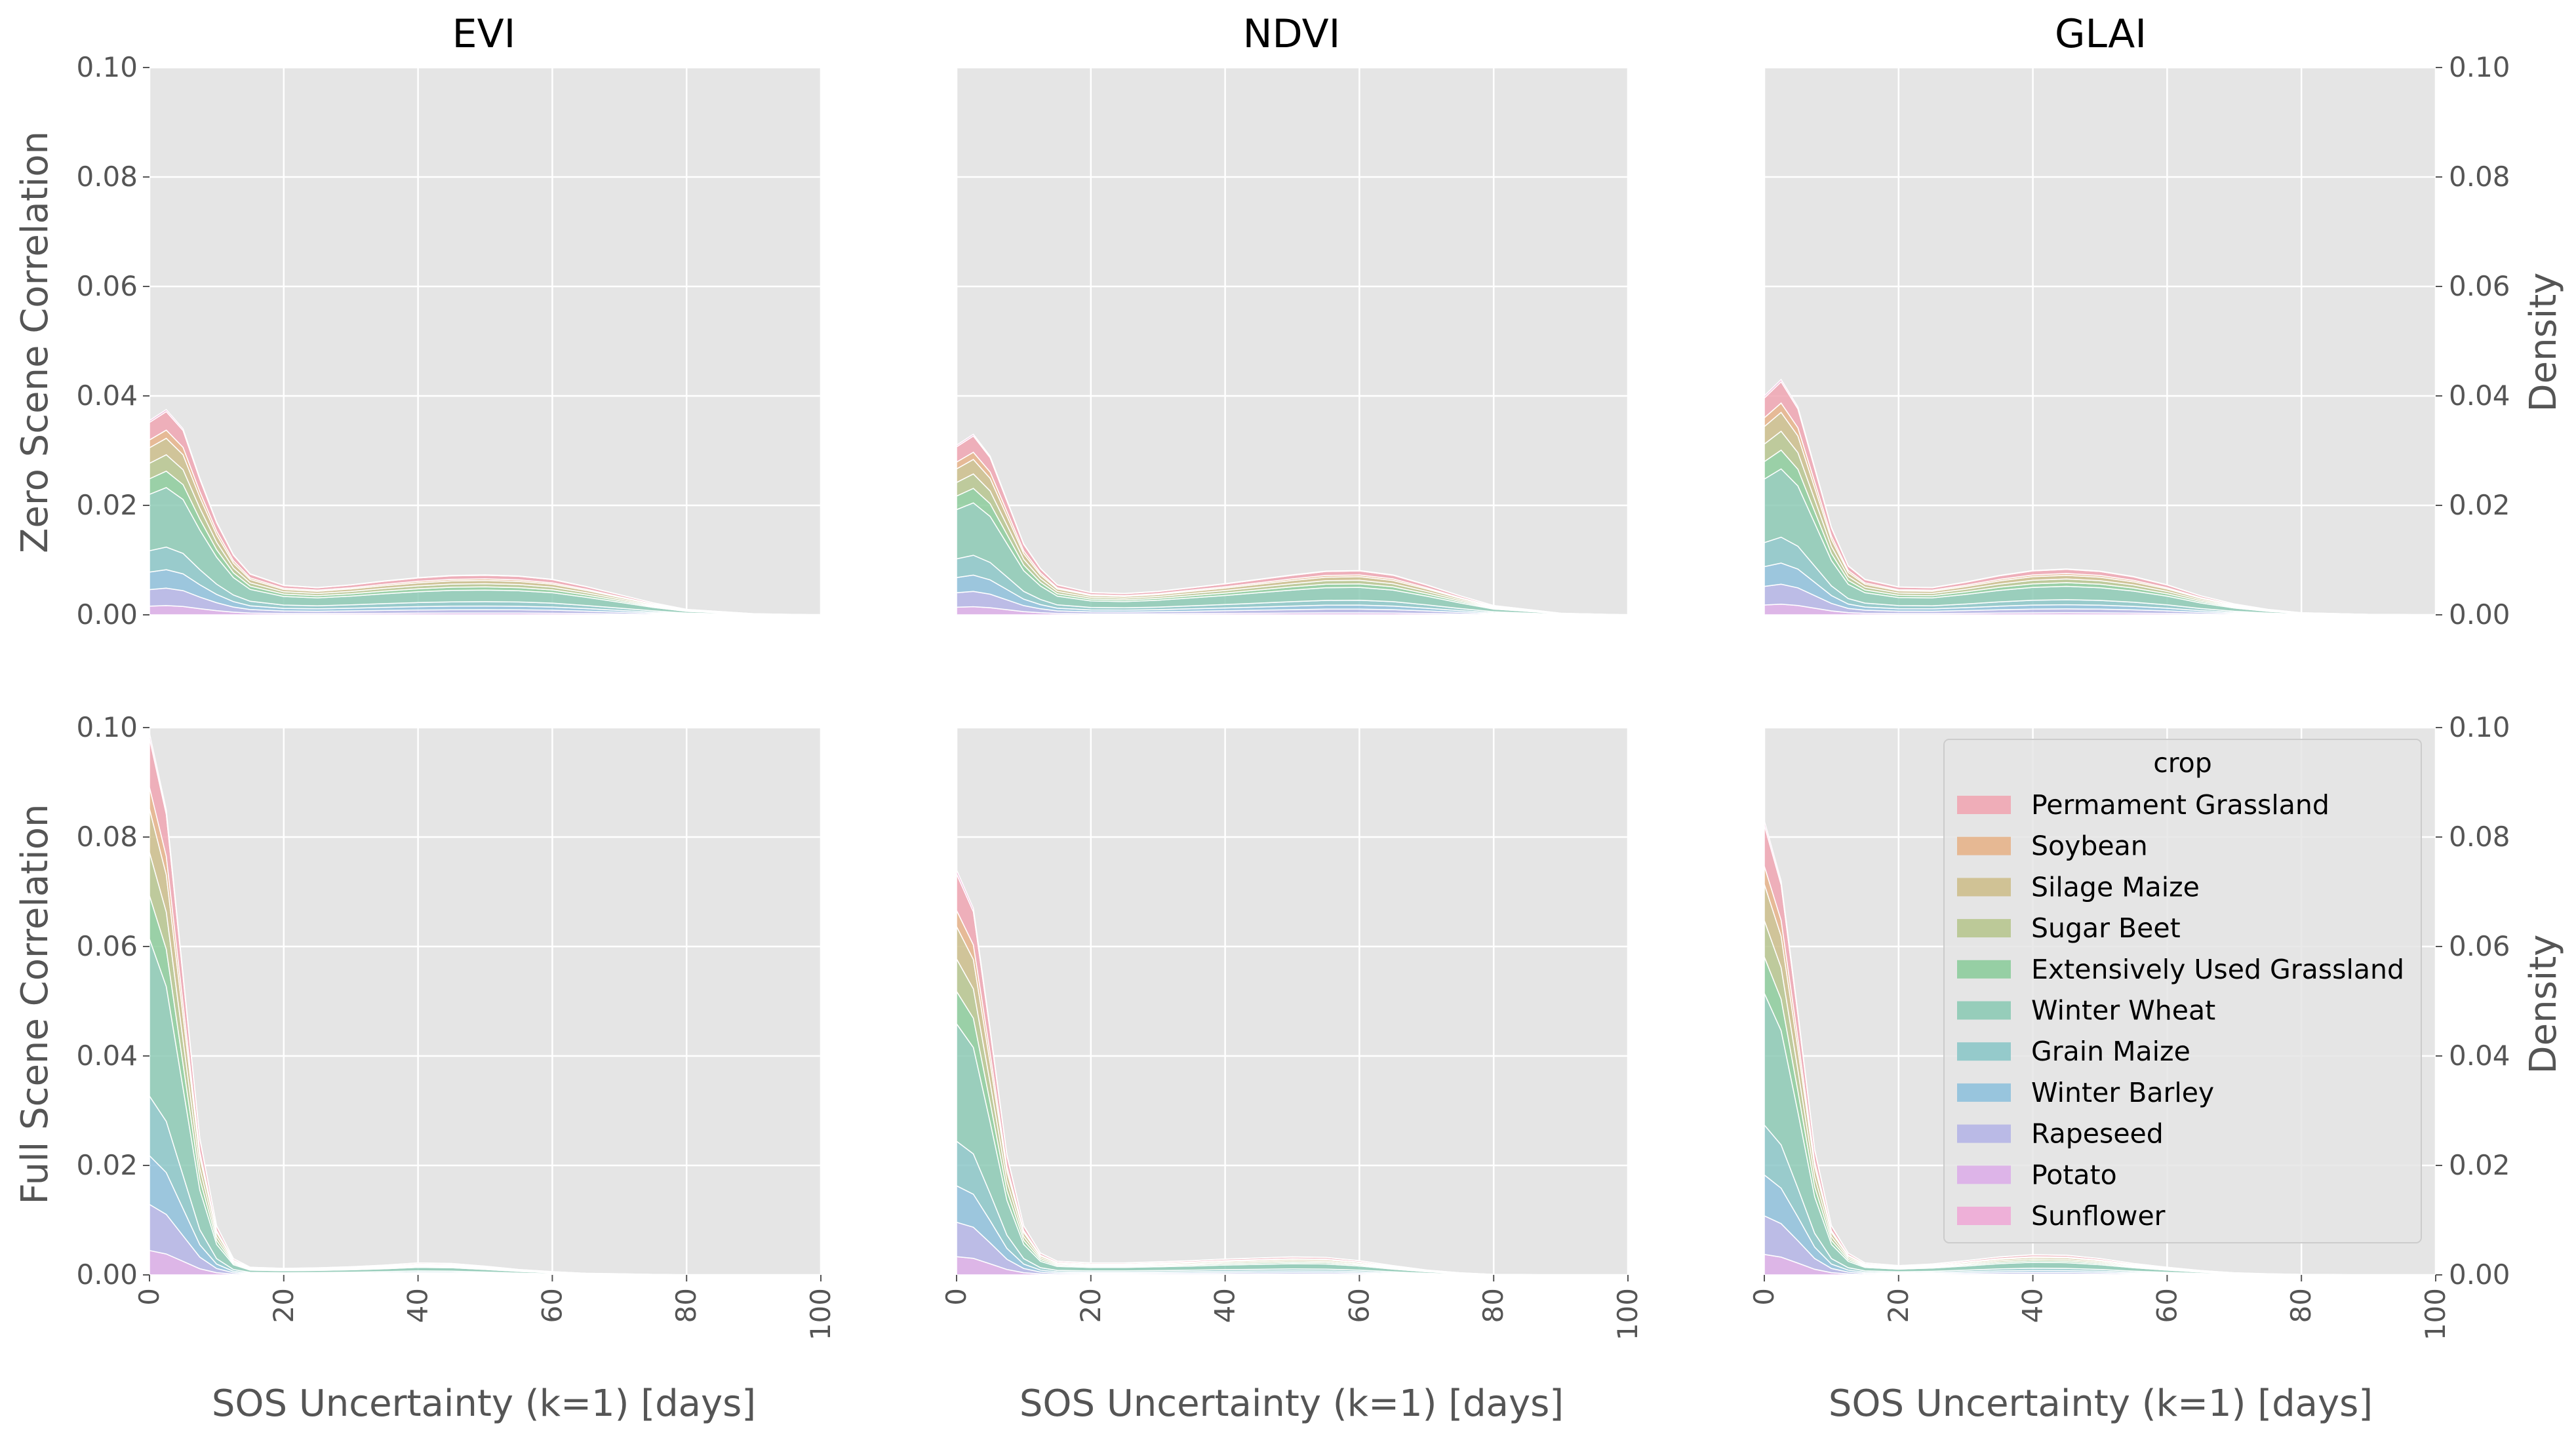  I want to click on right-label-density-top: Density, so click(2543, 342).